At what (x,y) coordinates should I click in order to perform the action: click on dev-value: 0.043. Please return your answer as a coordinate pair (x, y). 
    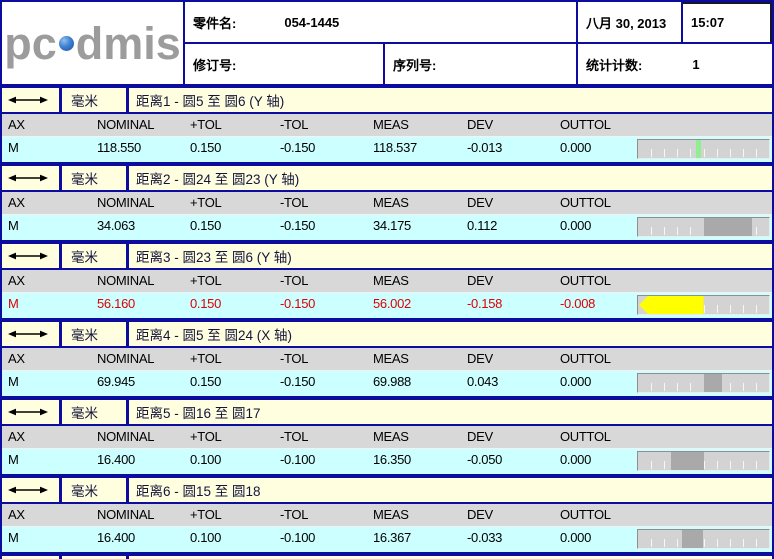
    Looking at the image, I should click on (483, 381).